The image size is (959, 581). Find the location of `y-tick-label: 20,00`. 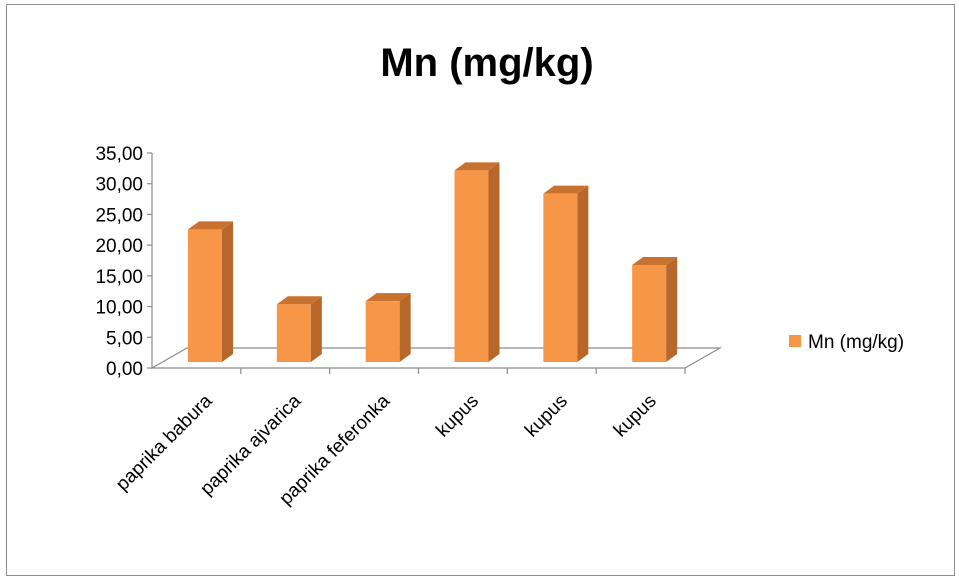

y-tick-label: 20,00 is located at coordinates (119, 246).